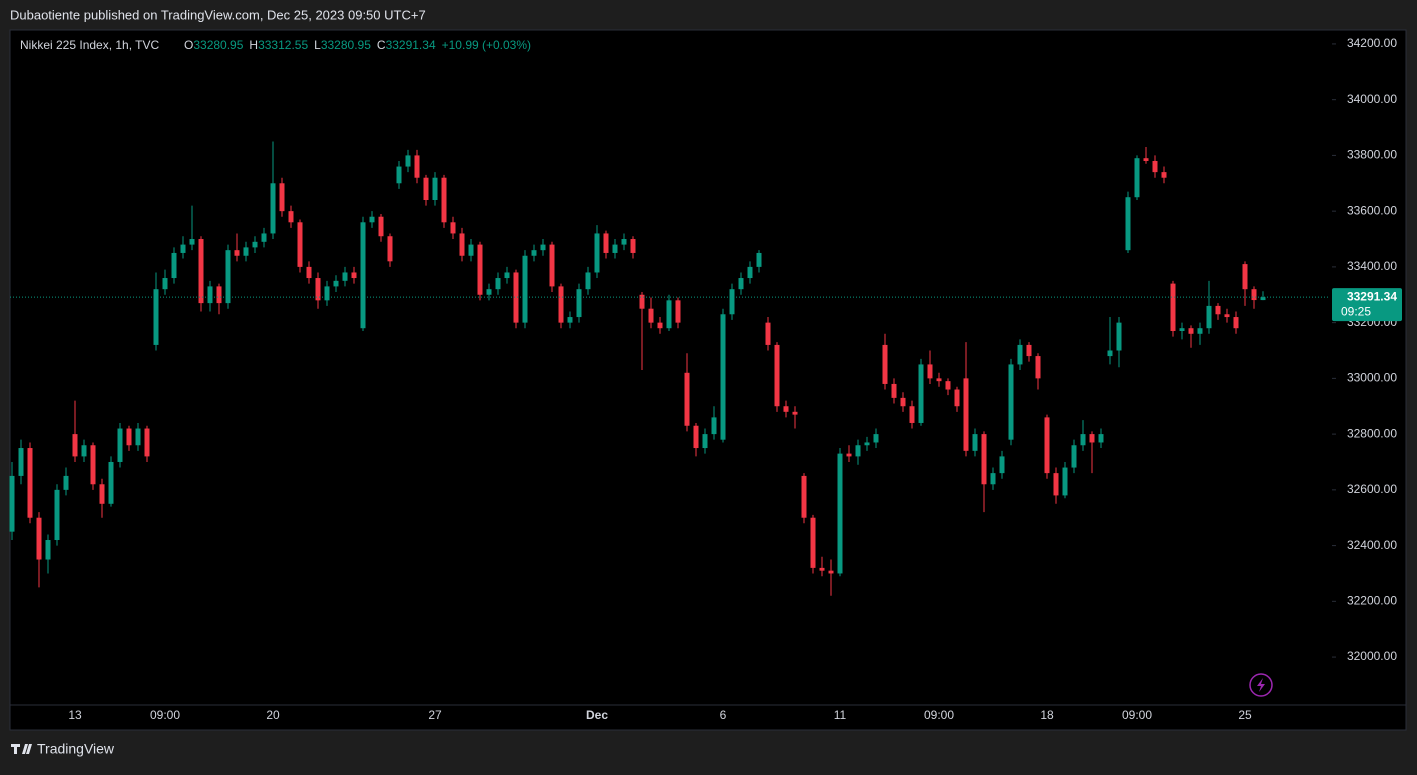 Image resolution: width=1417 pixels, height=775 pixels. What do you see at coordinates (273, 715) in the screenshot?
I see `x-tick-label: 20` at bounding box center [273, 715].